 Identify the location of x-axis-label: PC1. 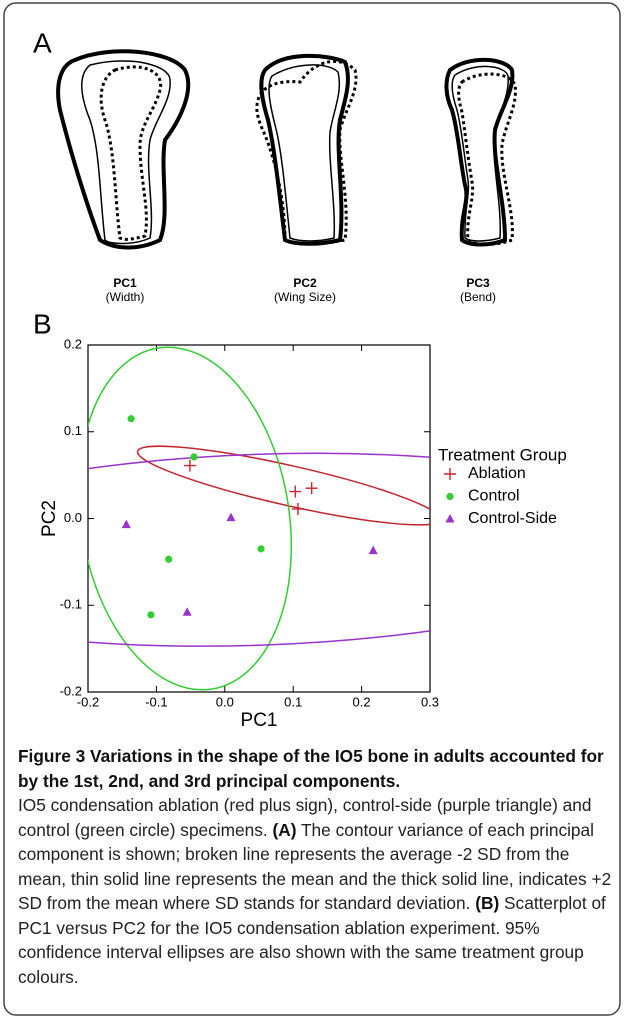
(259, 720).